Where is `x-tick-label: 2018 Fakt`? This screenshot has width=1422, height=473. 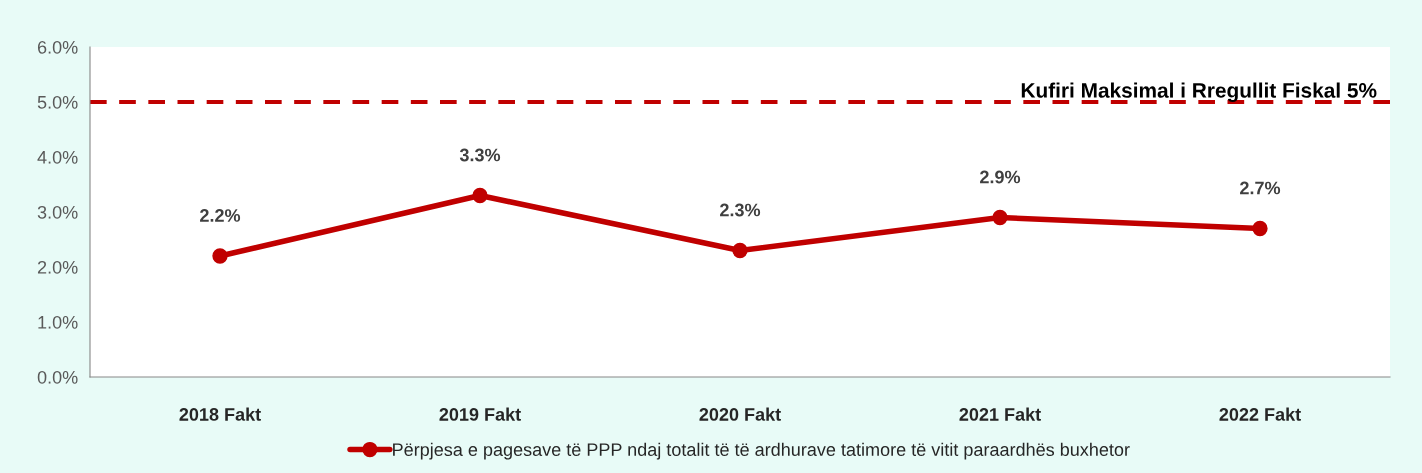
x-tick-label: 2018 Fakt is located at coordinates (220, 414).